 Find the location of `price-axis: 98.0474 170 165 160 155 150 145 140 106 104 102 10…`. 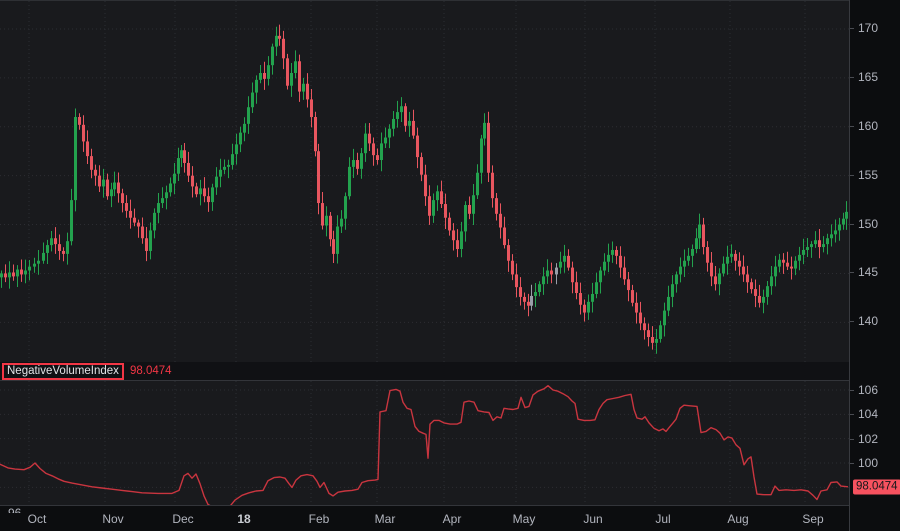

price-axis: 98.0474 170 165 160 155 150 145 140 106 104 102 10… is located at coordinates (874, 265).